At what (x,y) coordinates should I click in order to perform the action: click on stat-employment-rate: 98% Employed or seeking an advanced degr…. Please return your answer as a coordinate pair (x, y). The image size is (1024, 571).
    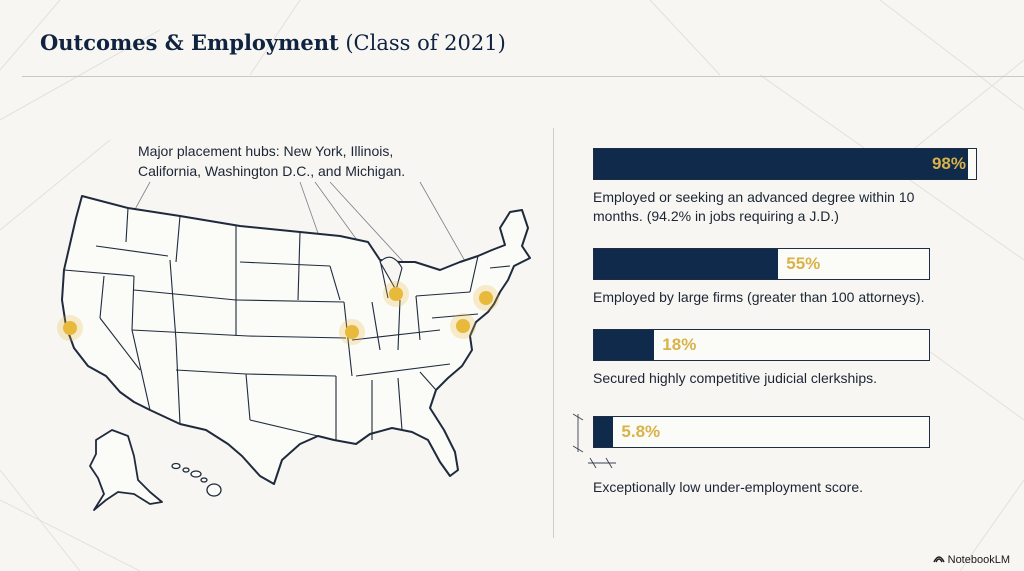
    Looking at the image, I should click on (785, 187).